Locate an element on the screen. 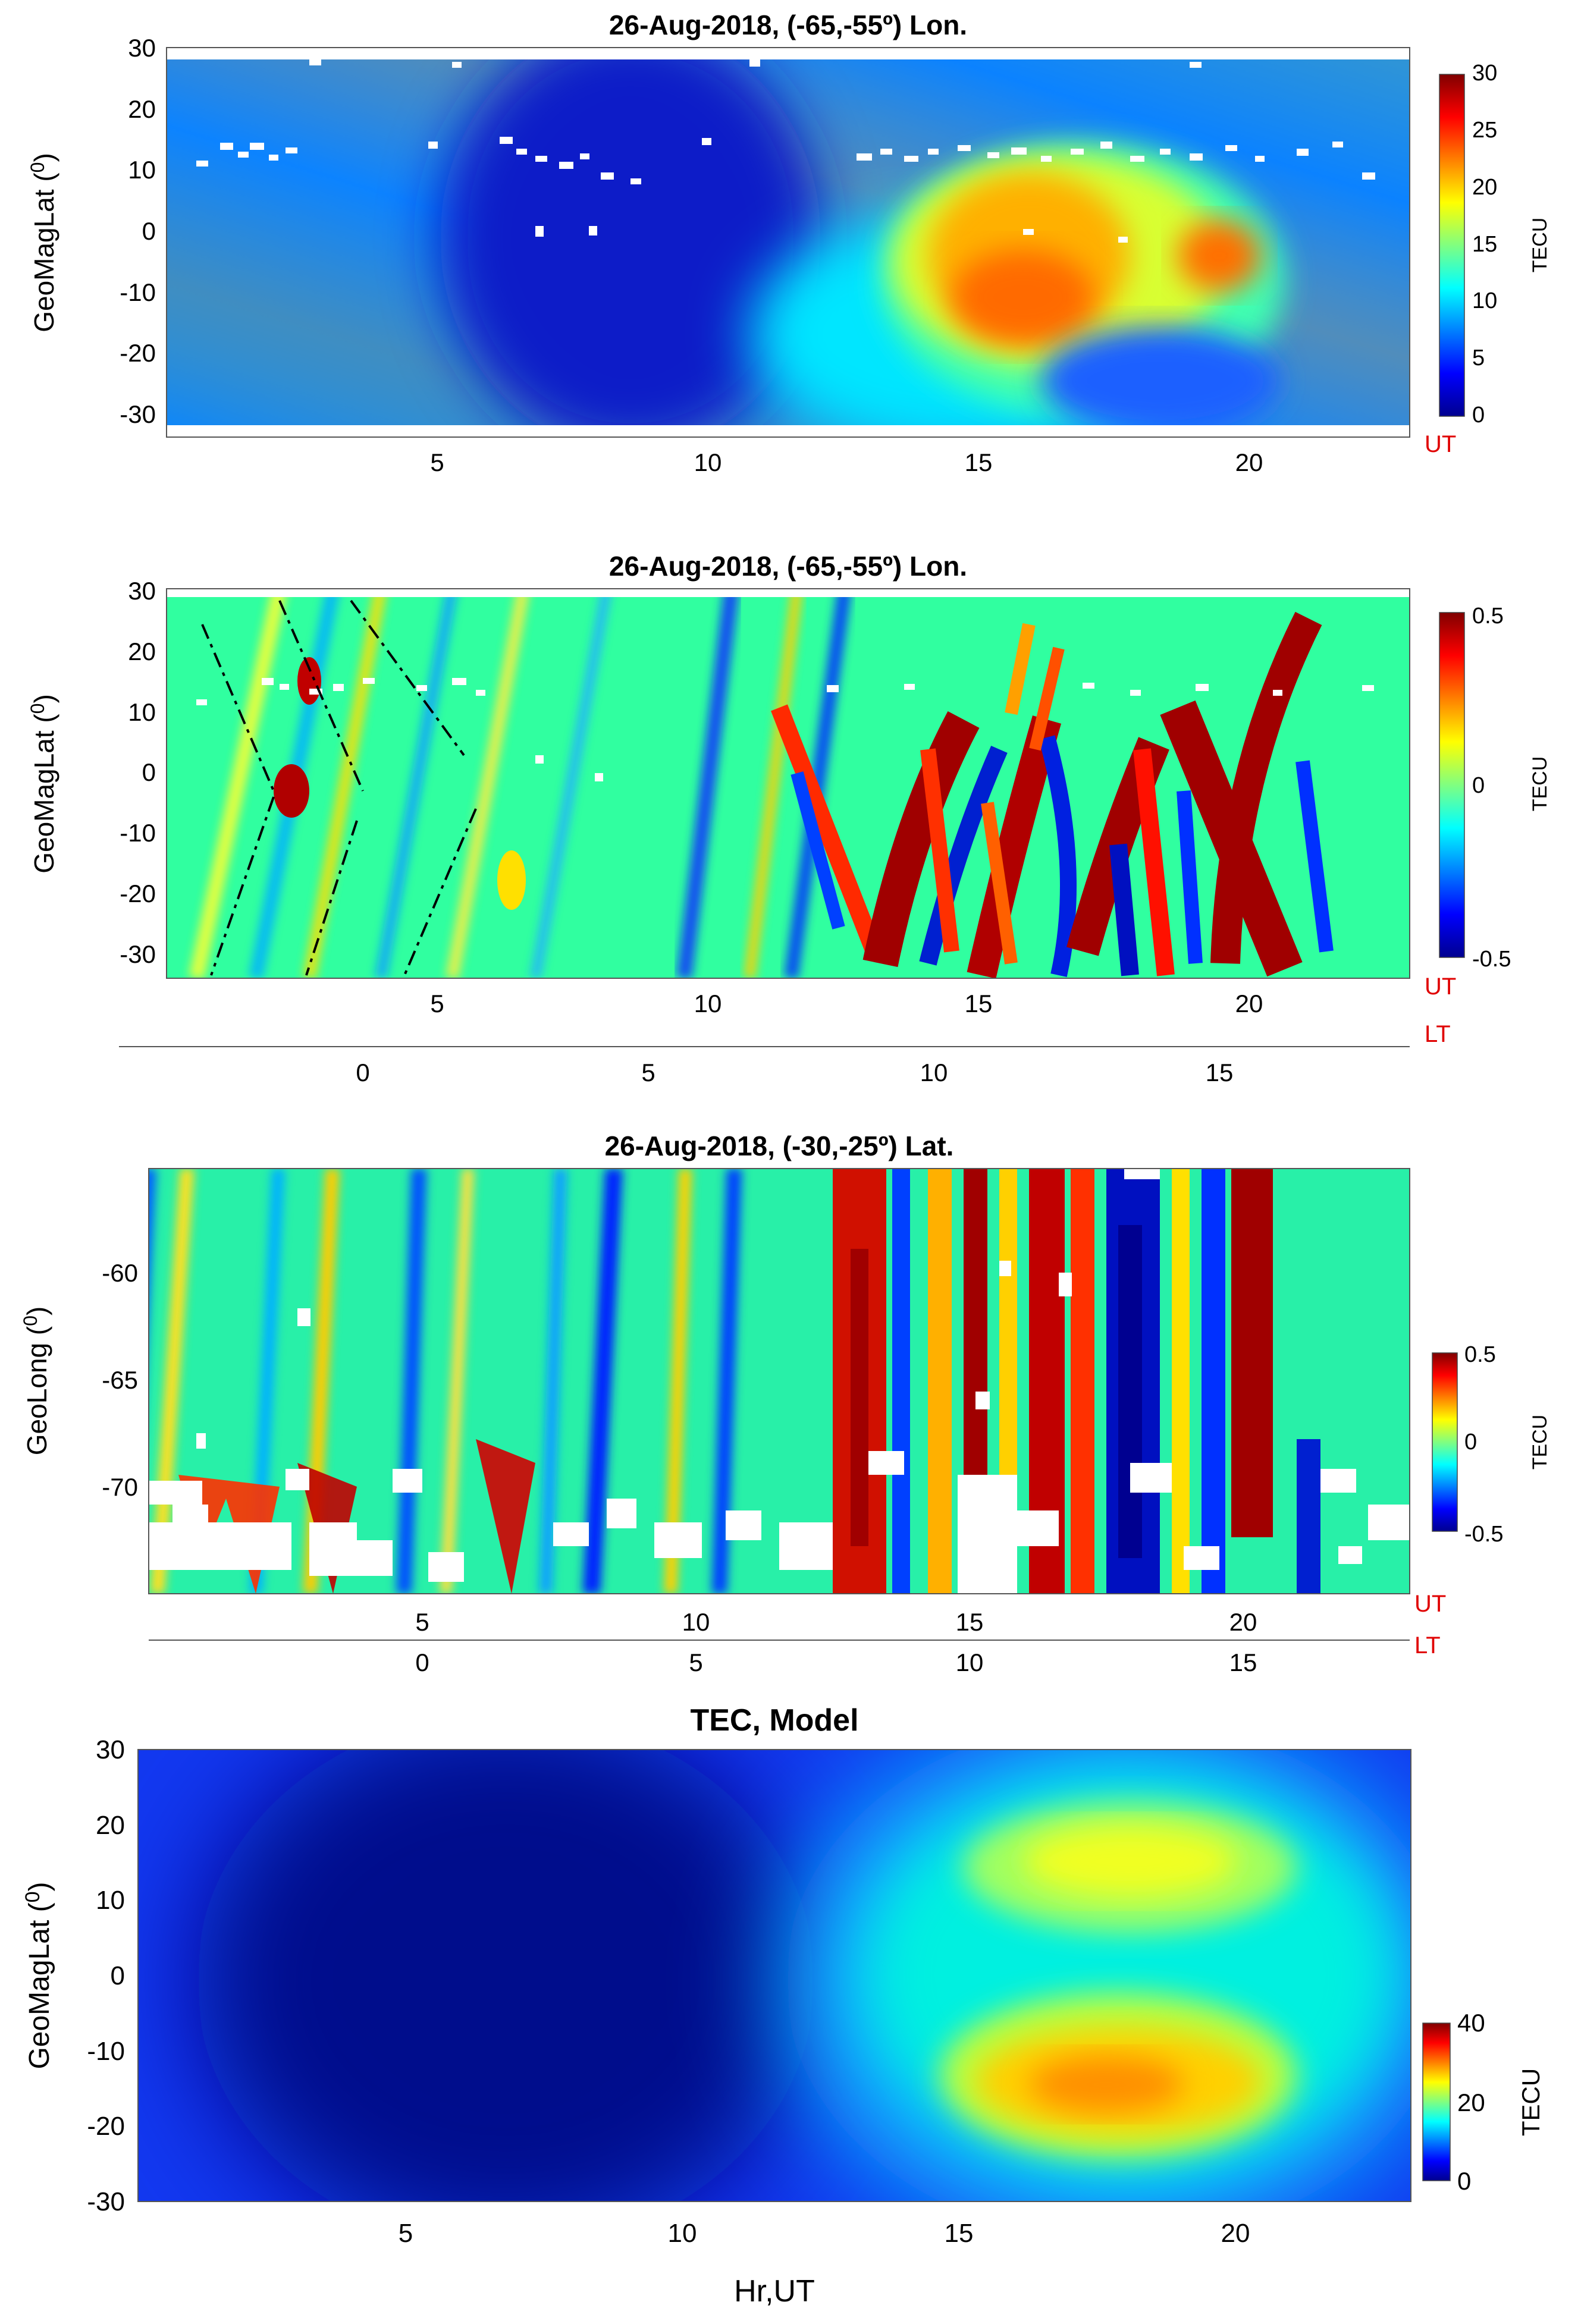 Image resolution: width=1581 pixels, height=2324 pixels. p2-cbar-label: TECU is located at coordinates (1540, 784).